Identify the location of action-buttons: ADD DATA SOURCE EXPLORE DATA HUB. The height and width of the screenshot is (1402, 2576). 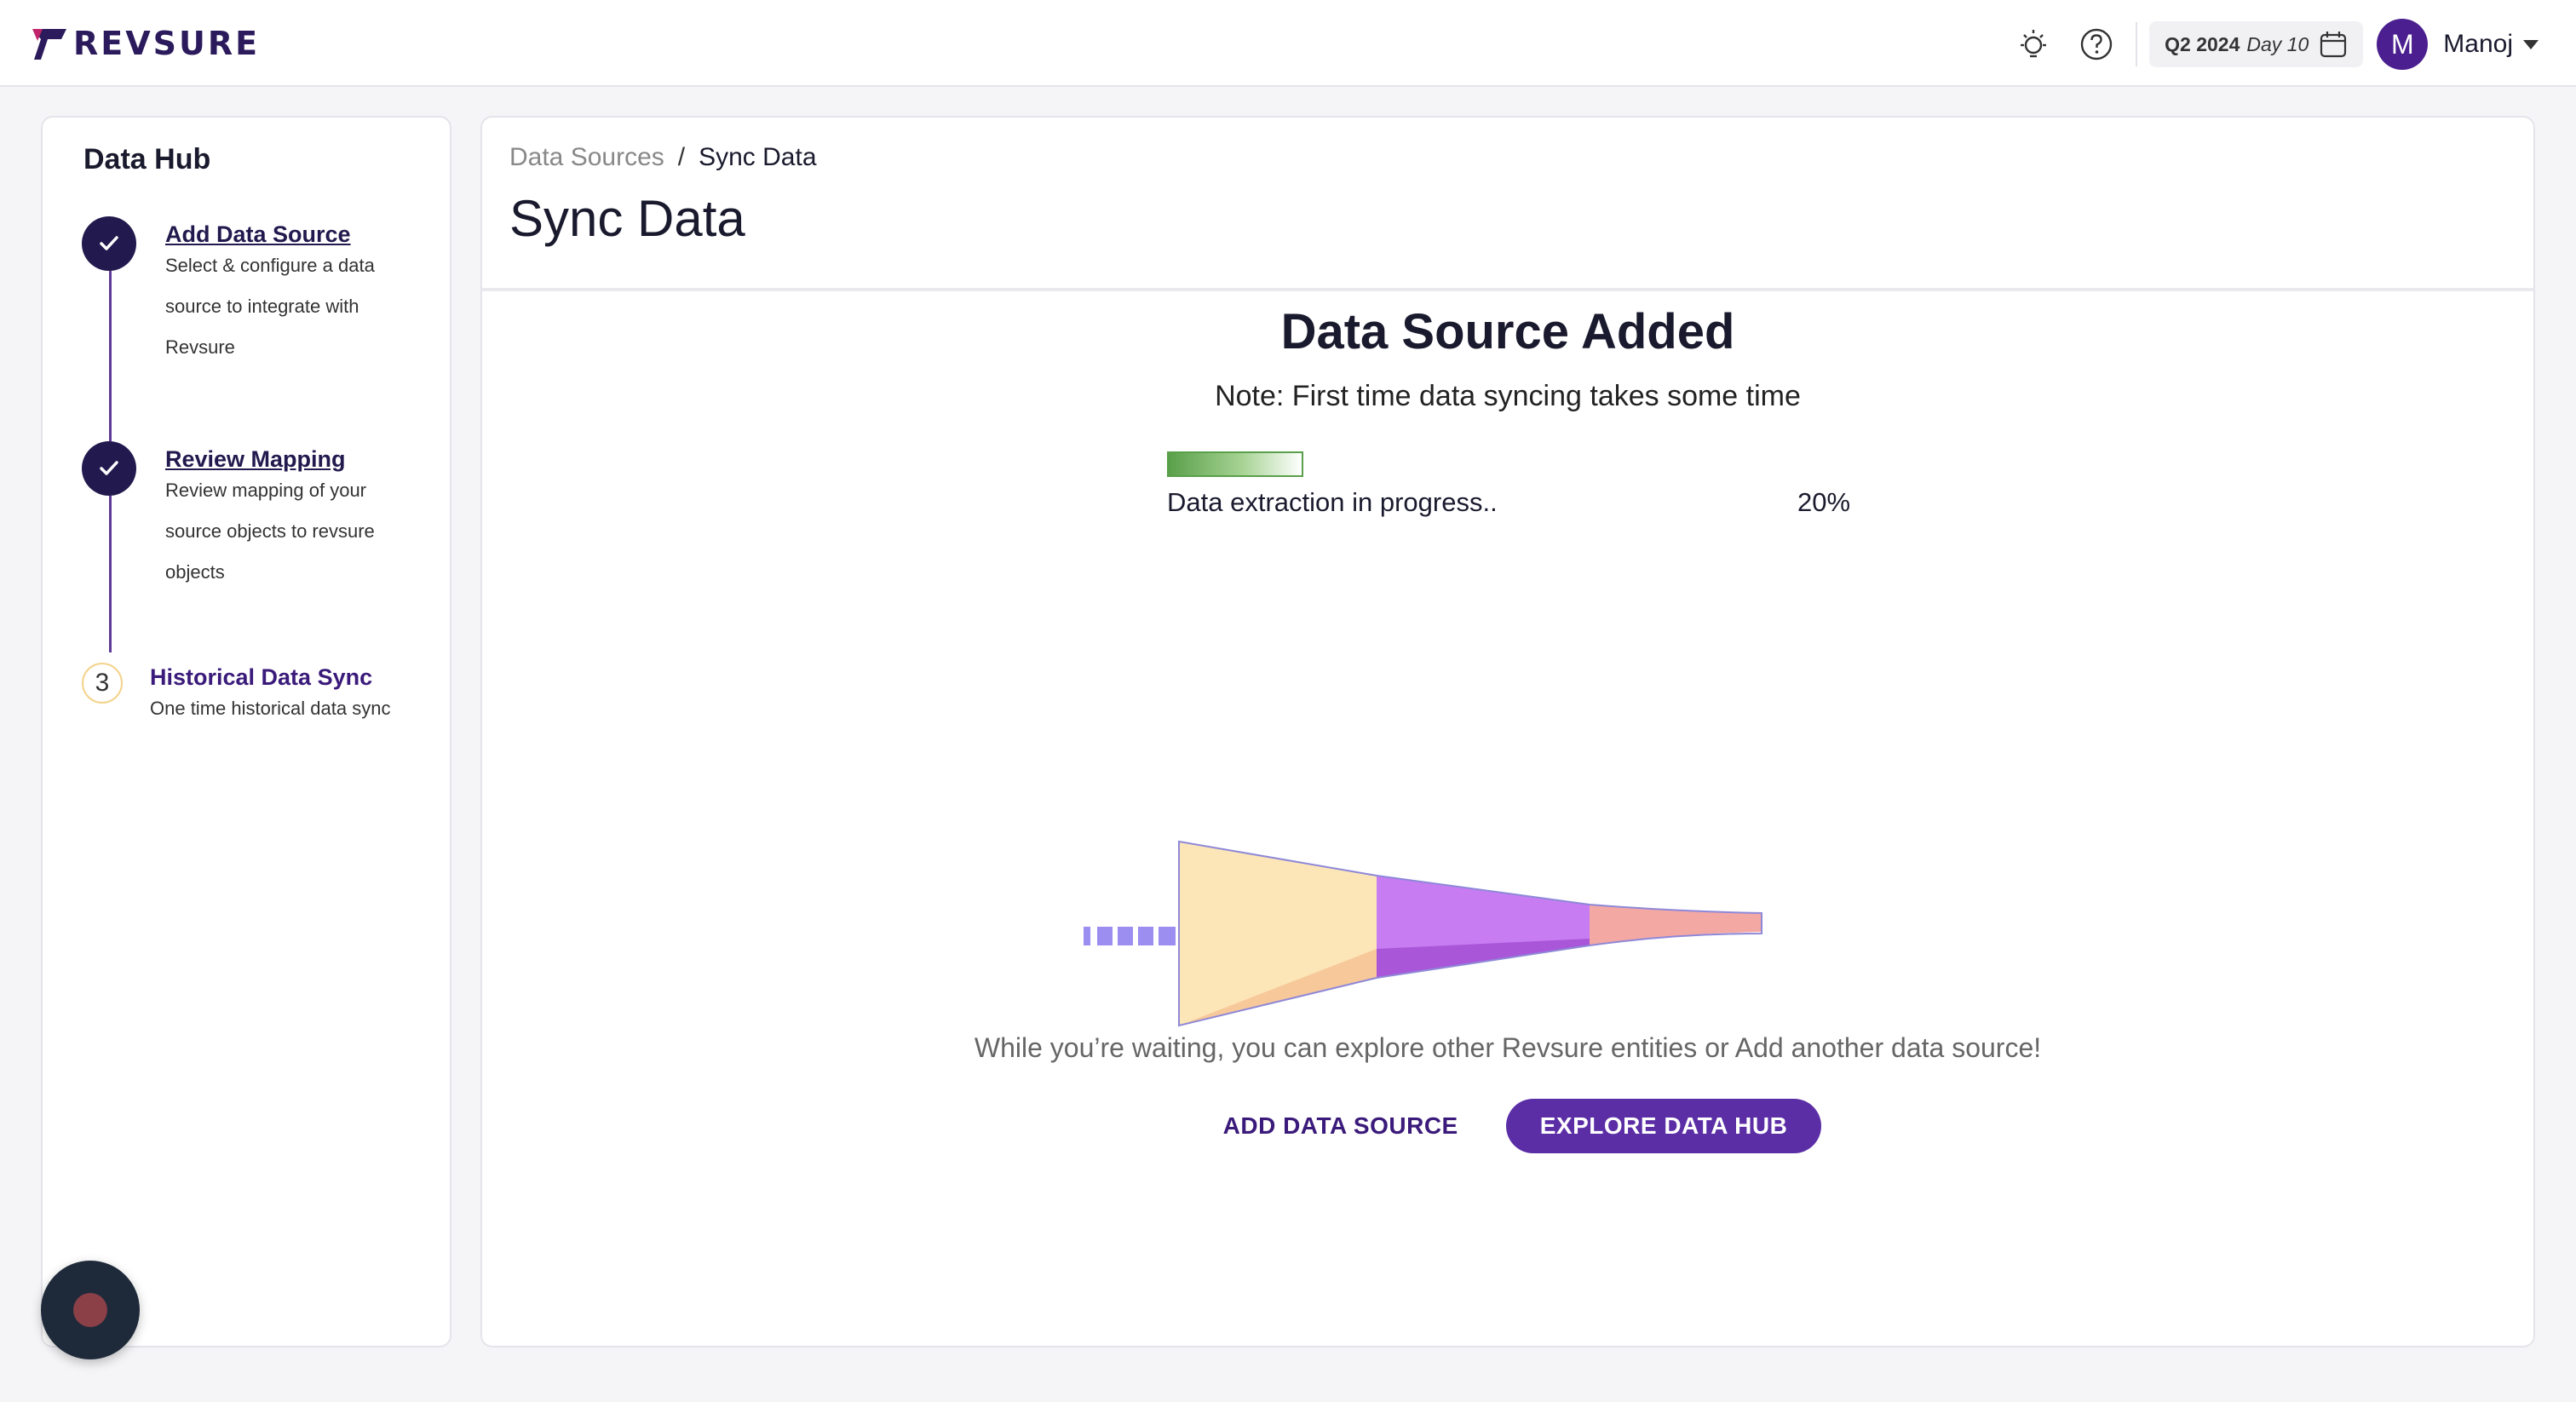
(1508, 1126).